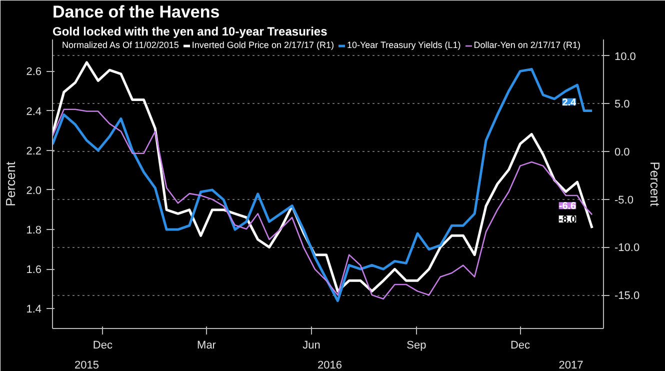 Image resolution: width=665 pixels, height=371 pixels. What do you see at coordinates (624, 200) in the screenshot?
I see `y2-tick-label: -5.0` at bounding box center [624, 200].